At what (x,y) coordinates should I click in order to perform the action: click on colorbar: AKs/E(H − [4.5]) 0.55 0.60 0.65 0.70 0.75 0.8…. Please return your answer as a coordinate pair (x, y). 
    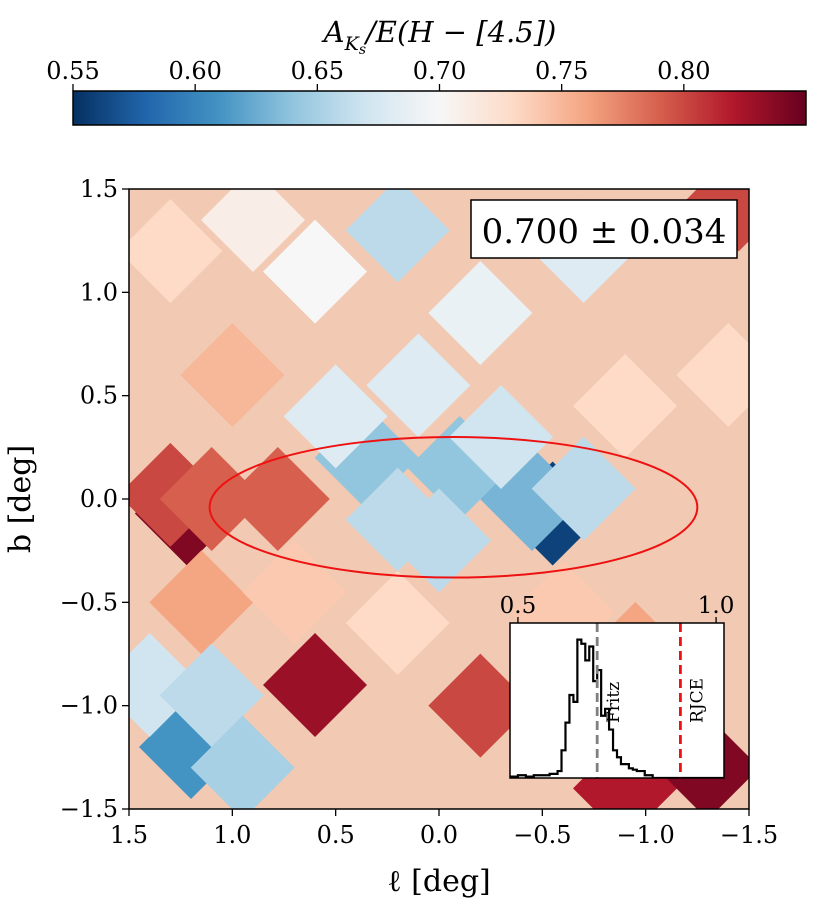
    Looking at the image, I should click on (426, 70).